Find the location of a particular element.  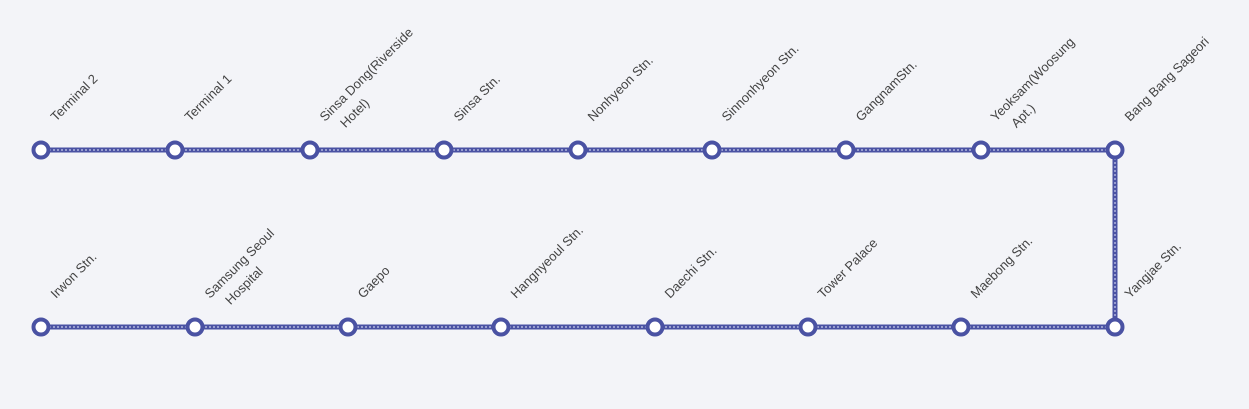

stop-label-line: Daechi Stn. is located at coordinates (691, 272).